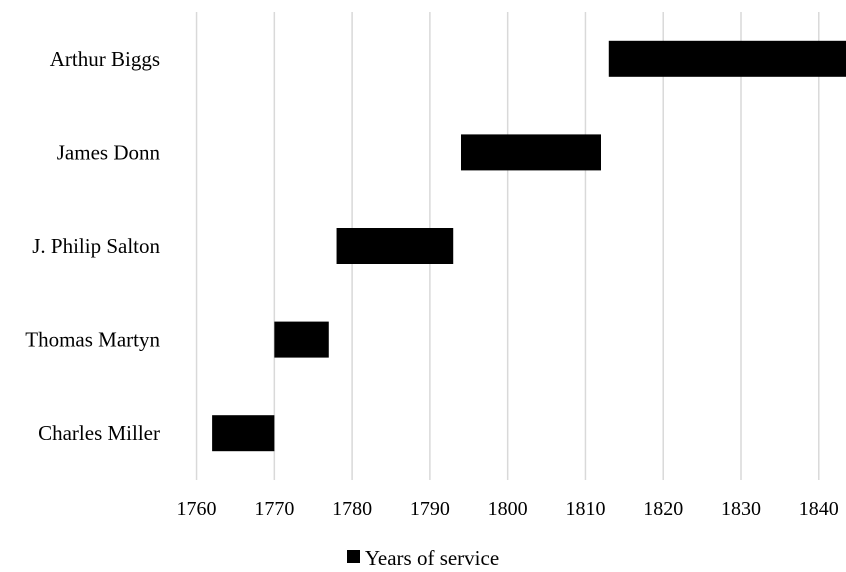  Describe the element at coordinates (96, 246) in the screenshot. I see `category-label: J. Philip Salton` at that location.